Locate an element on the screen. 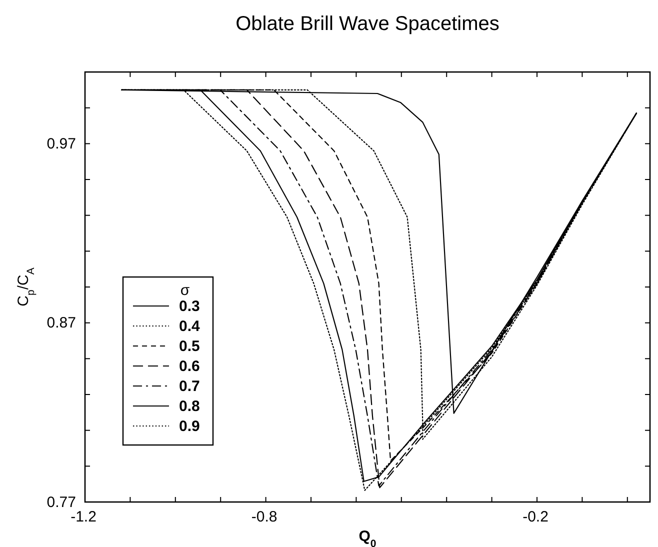 This screenshot has height=547, width=658. chart-title: Oblate Brill Wave Spacetimes is located at coordinates (368, 24).